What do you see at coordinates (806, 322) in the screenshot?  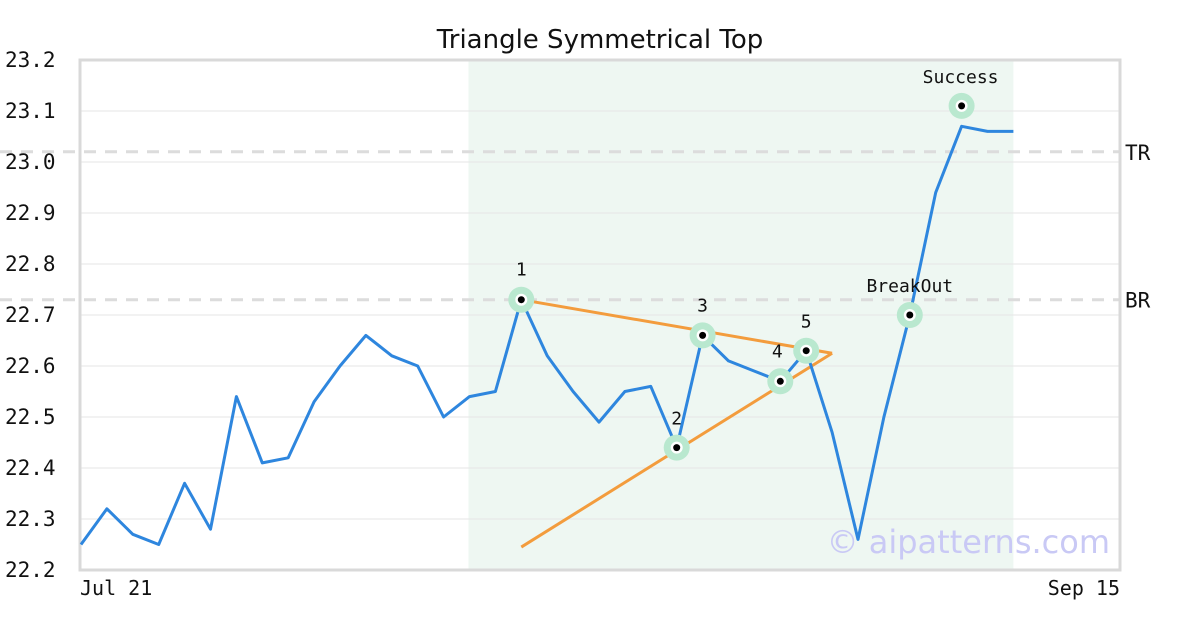 I see `pattern-point-label: 5` at bounding box center [806, 322].